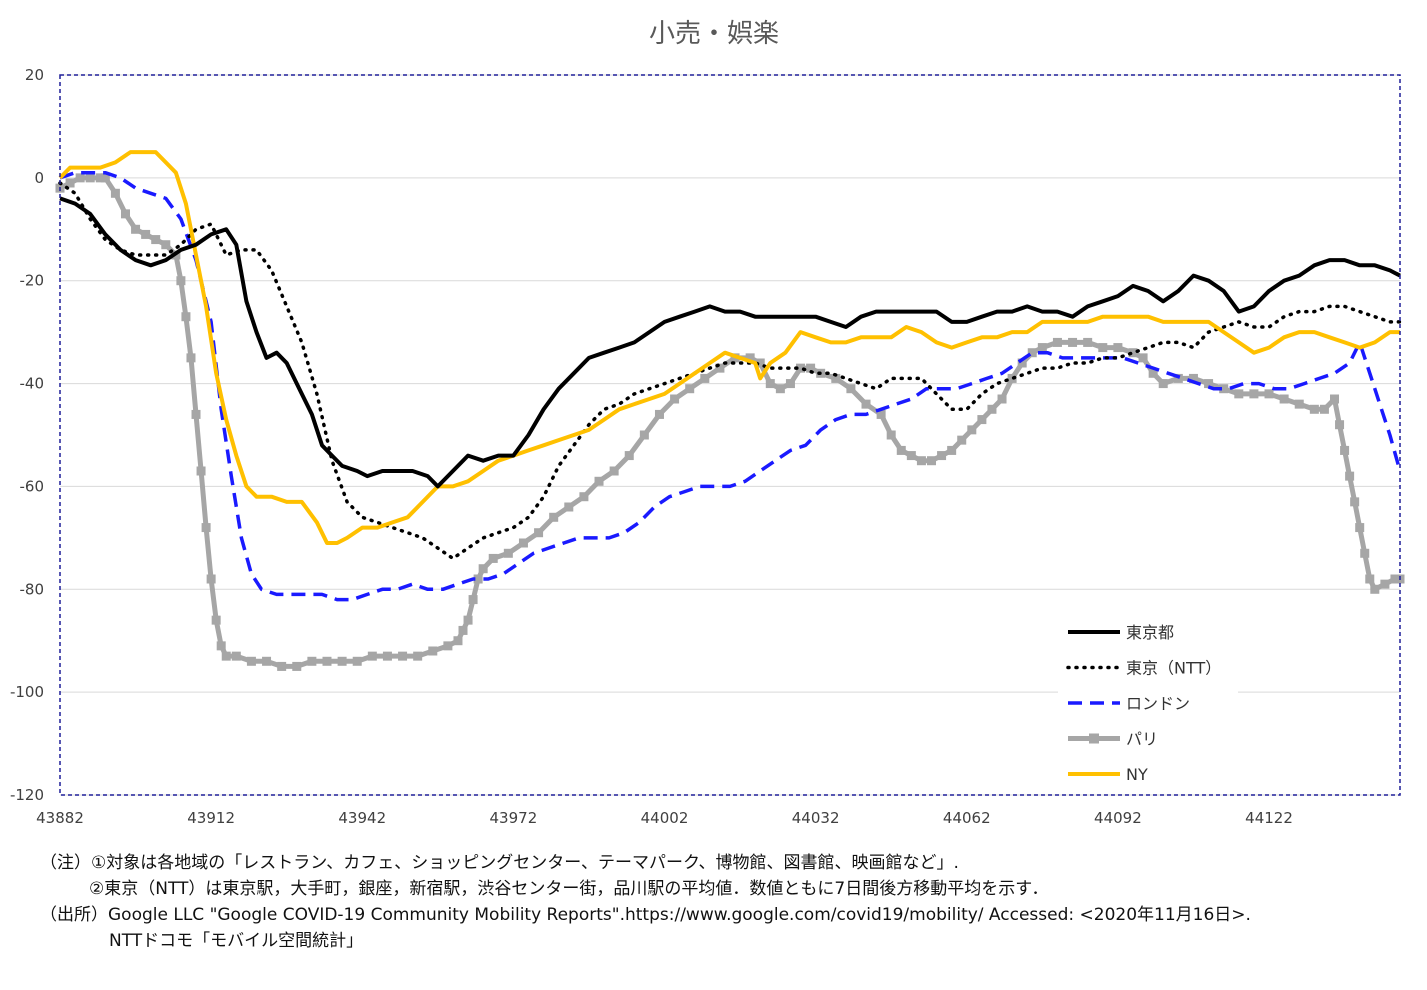  Describe the element at coordinates (1094, 738) in the screenshot. I see `legend-marker` at that location.